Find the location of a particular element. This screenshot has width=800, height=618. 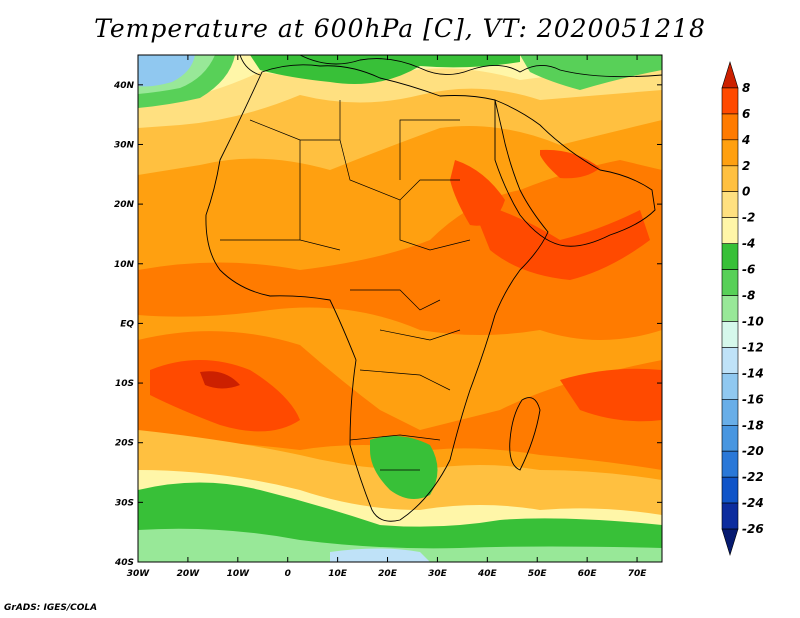

lat-label: 20N is located at coordinates (124, 205).